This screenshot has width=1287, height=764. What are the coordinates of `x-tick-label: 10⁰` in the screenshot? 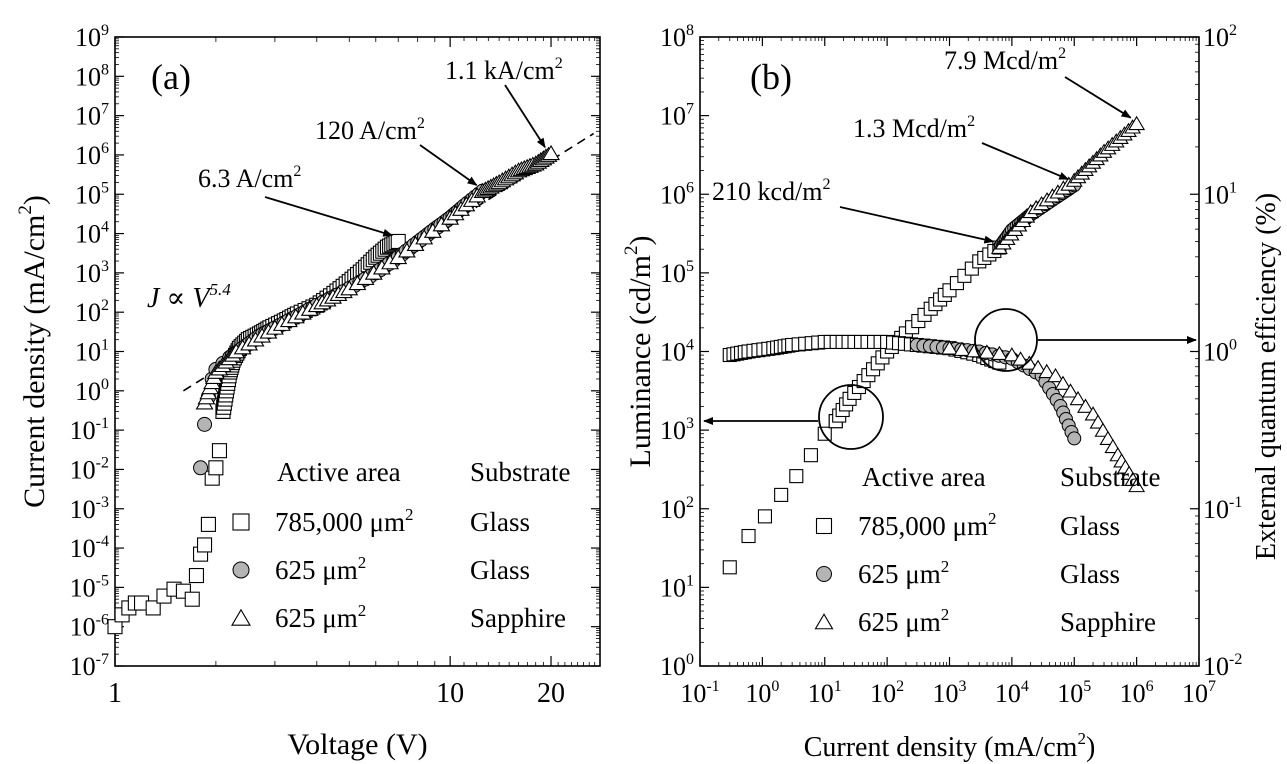 It's located at (762, 693).